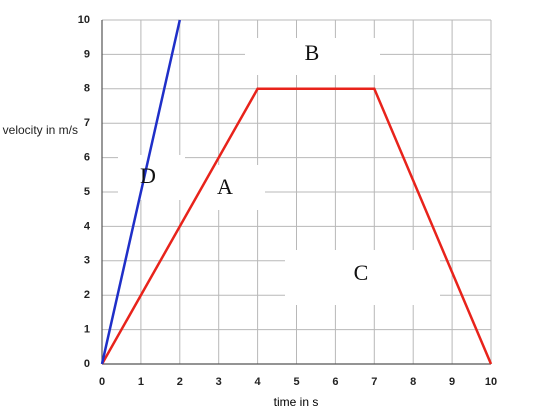 This screenshot has height=414, width=552. What do you see at coordinates (219, 382) in the screenshot?
I see `x-tick-label: 3` at bounding box center [219, 382].